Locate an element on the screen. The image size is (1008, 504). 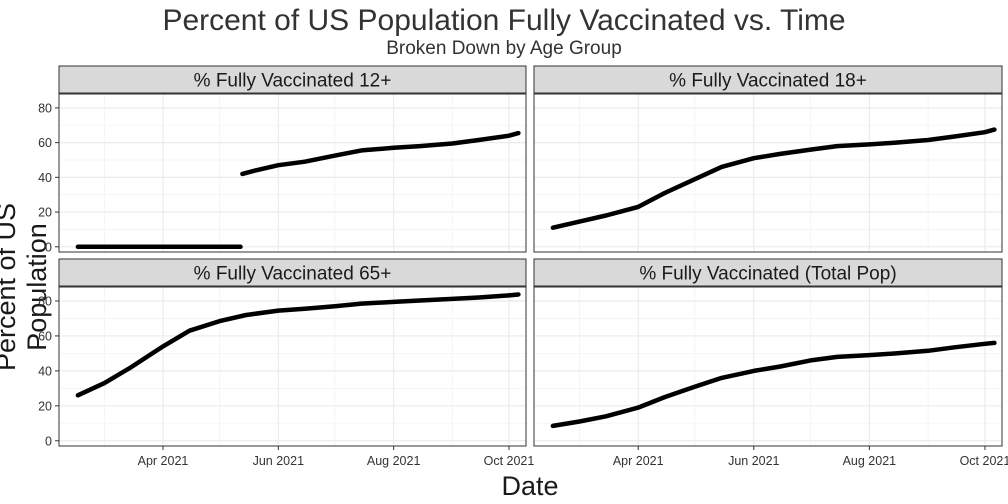
chart-subtitle: Broken Down by Age Group is located at coordinates (504, 48).